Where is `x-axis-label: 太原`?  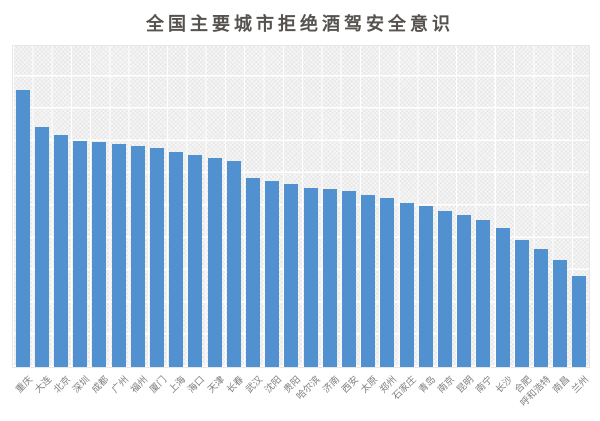
x-axis-label: 太原 is located at coordinates (370, 385).